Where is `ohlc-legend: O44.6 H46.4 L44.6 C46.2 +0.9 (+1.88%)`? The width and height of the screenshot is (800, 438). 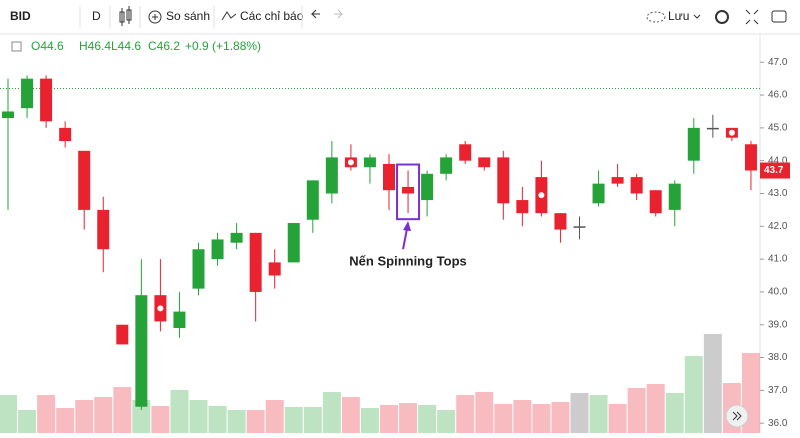 ohlc-legend: O44.6 H46.4 L44.6 C46.2 +0.9 (+1.88%) is located at coordinates (136, 46).